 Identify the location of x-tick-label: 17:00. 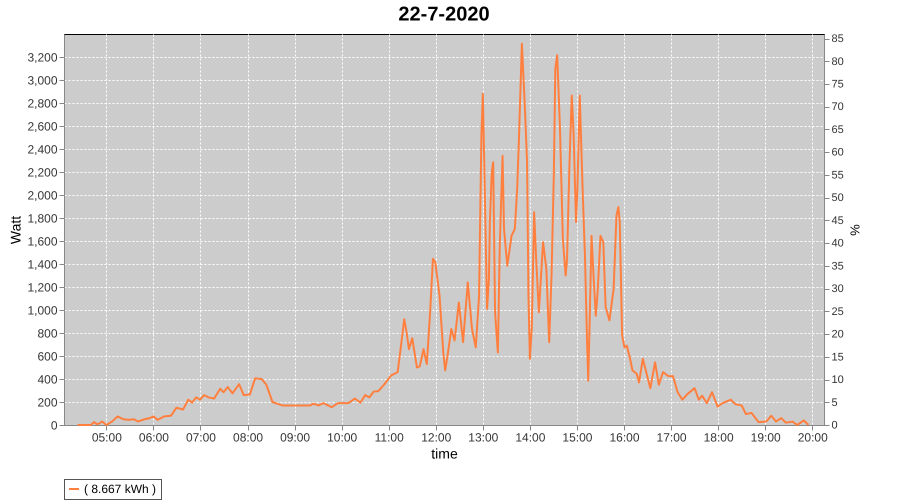
(671, 437).